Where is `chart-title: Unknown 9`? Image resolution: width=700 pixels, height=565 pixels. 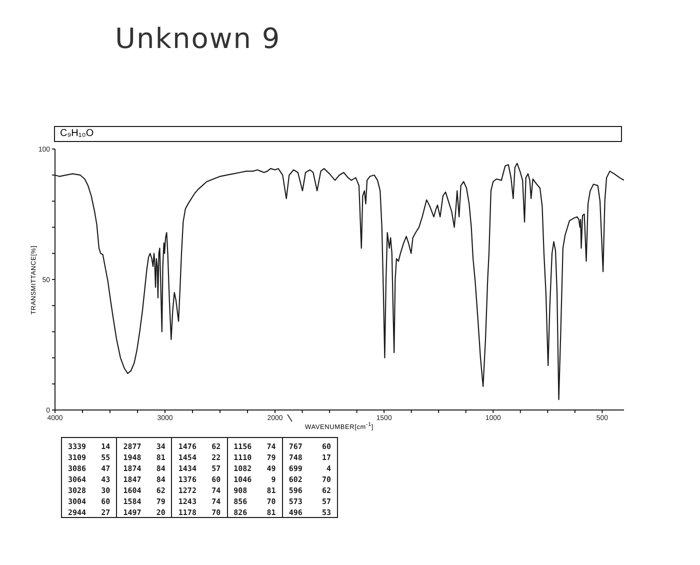 chart-title: Unknown 9 is located at coordinates (198, 38).